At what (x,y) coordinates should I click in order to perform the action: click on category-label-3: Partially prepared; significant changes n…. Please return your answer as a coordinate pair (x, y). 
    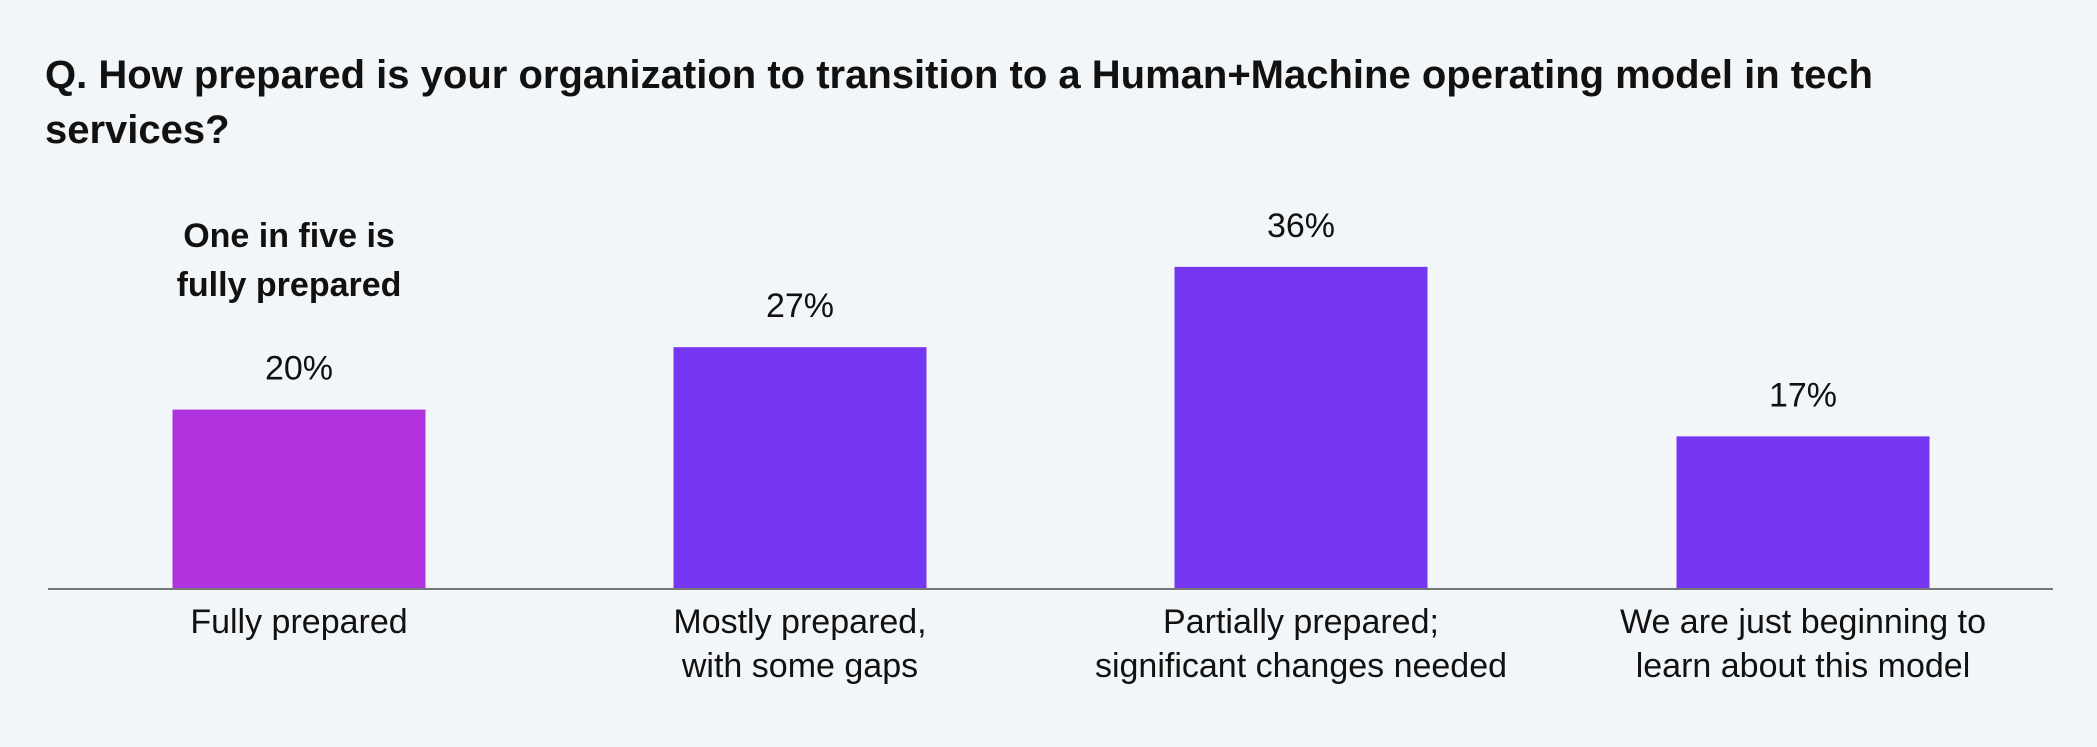
    Looking at the image, I should click on (1301, 644).